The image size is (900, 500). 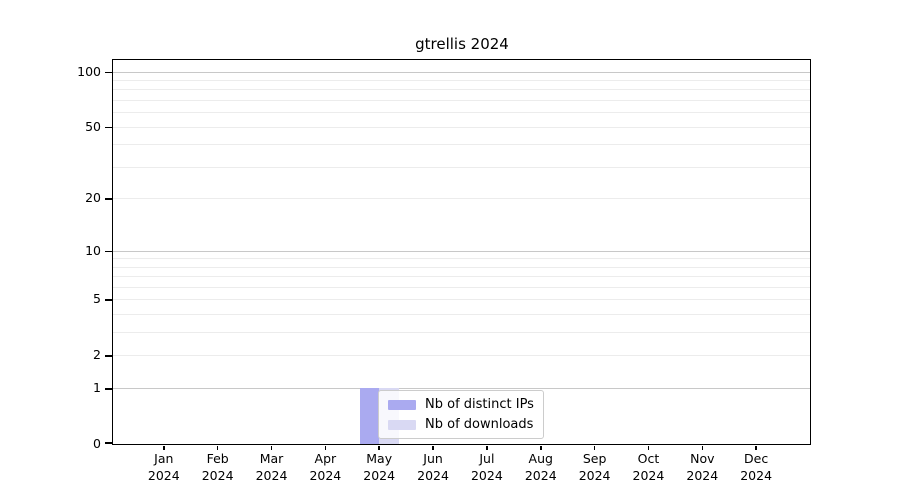 What do you see at coordinates (271, 458) in the screenshot?
I see `x-tick-month: Mar` at bounding box center [271, 458].